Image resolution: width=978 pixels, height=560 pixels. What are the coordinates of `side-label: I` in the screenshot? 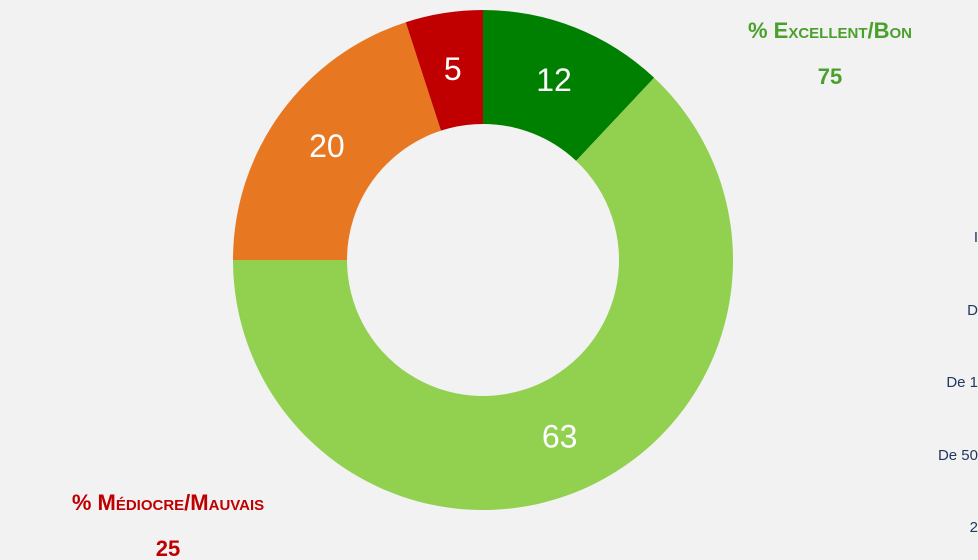 It's located at (976, 237).